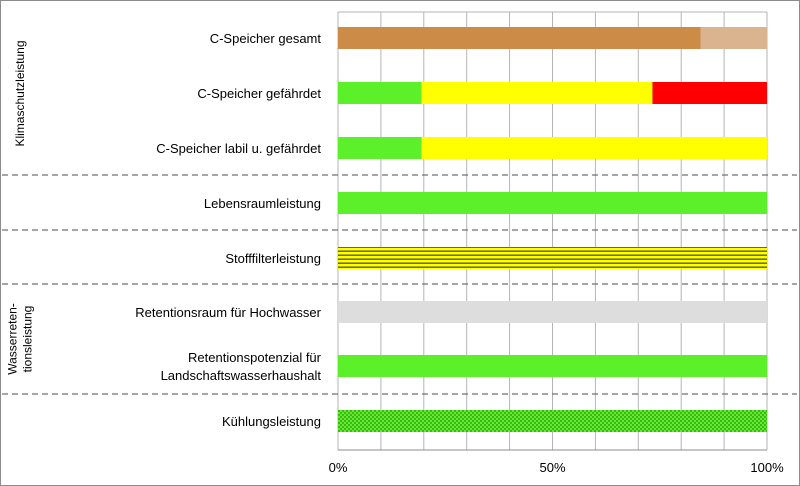 The image size is (800, 486). I want to click on category-label: Kühlungsleistung, so click(271, 421).